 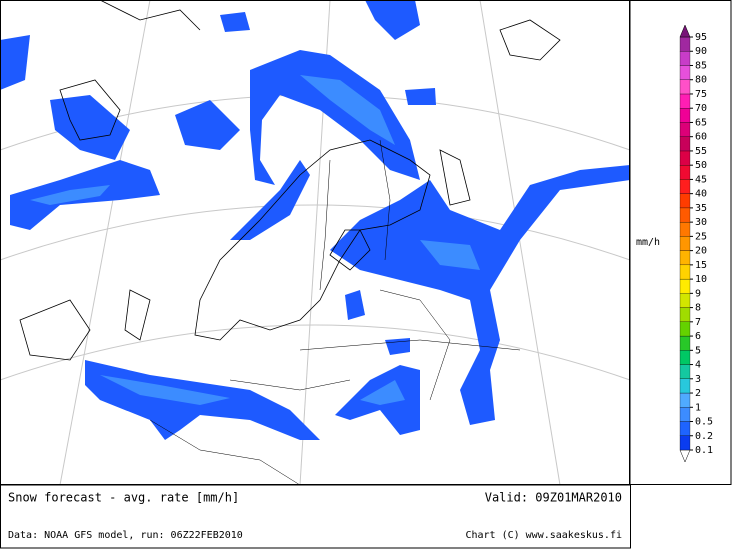 What do you see at coordinates (701, 122) in the screenshot?
I see `level-label: 65` at bounding box center [701, 122].